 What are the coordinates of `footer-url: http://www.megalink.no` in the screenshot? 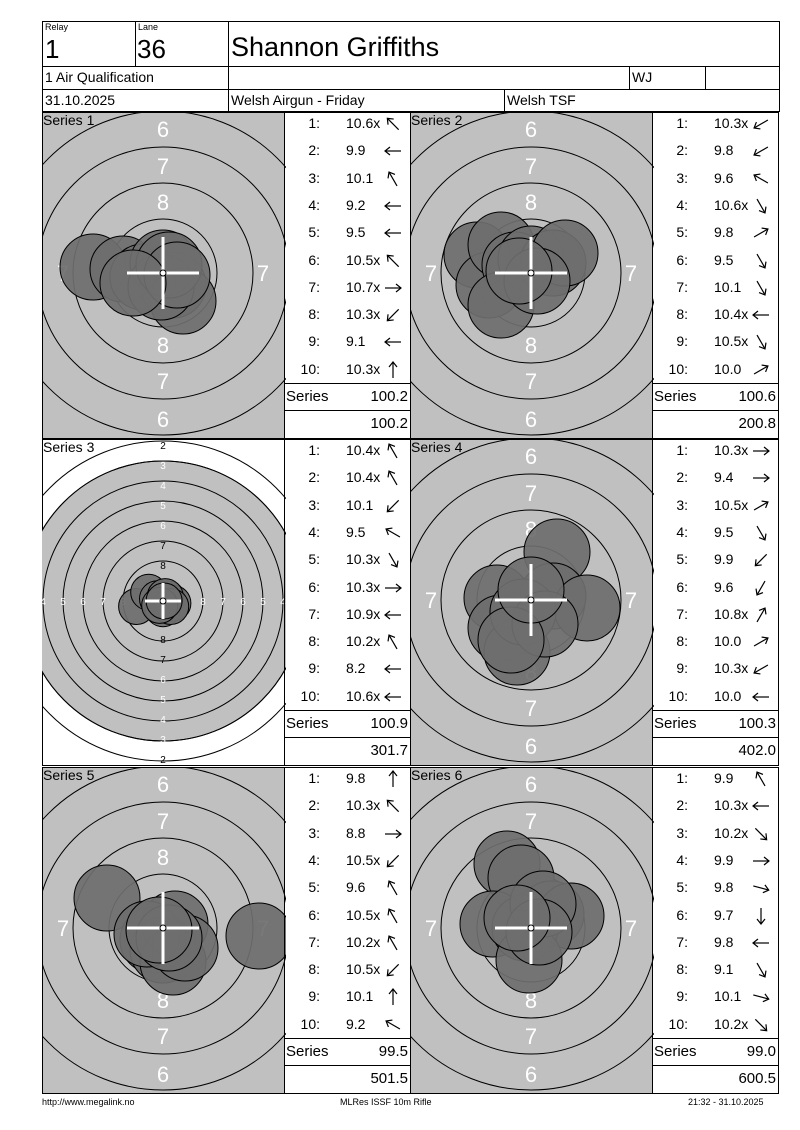 It's located at (88, 1102).